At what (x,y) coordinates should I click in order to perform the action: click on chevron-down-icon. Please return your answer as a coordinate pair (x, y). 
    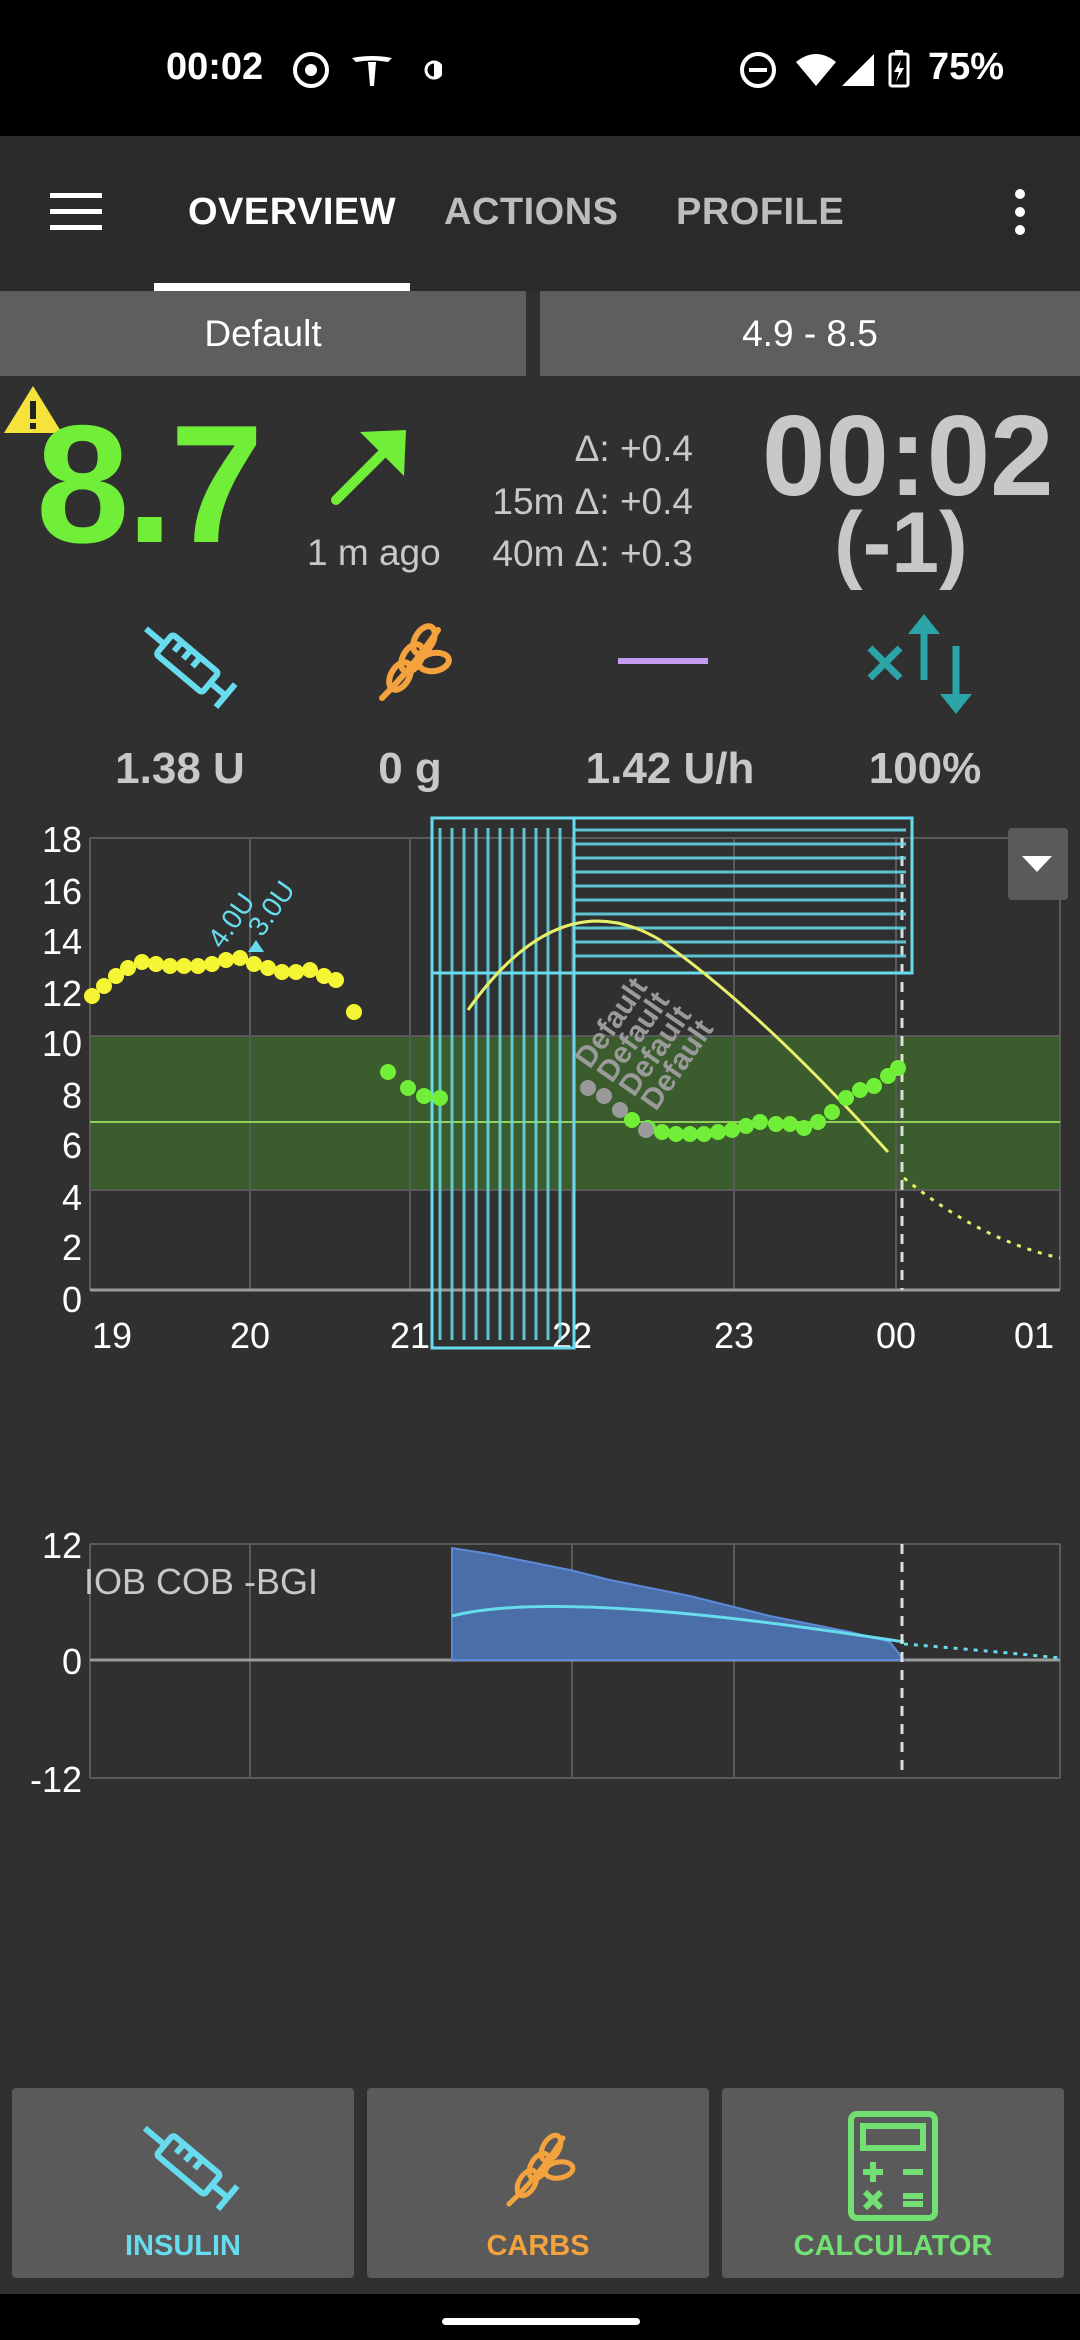
    Looking at the image, I should click on (1037, 864).